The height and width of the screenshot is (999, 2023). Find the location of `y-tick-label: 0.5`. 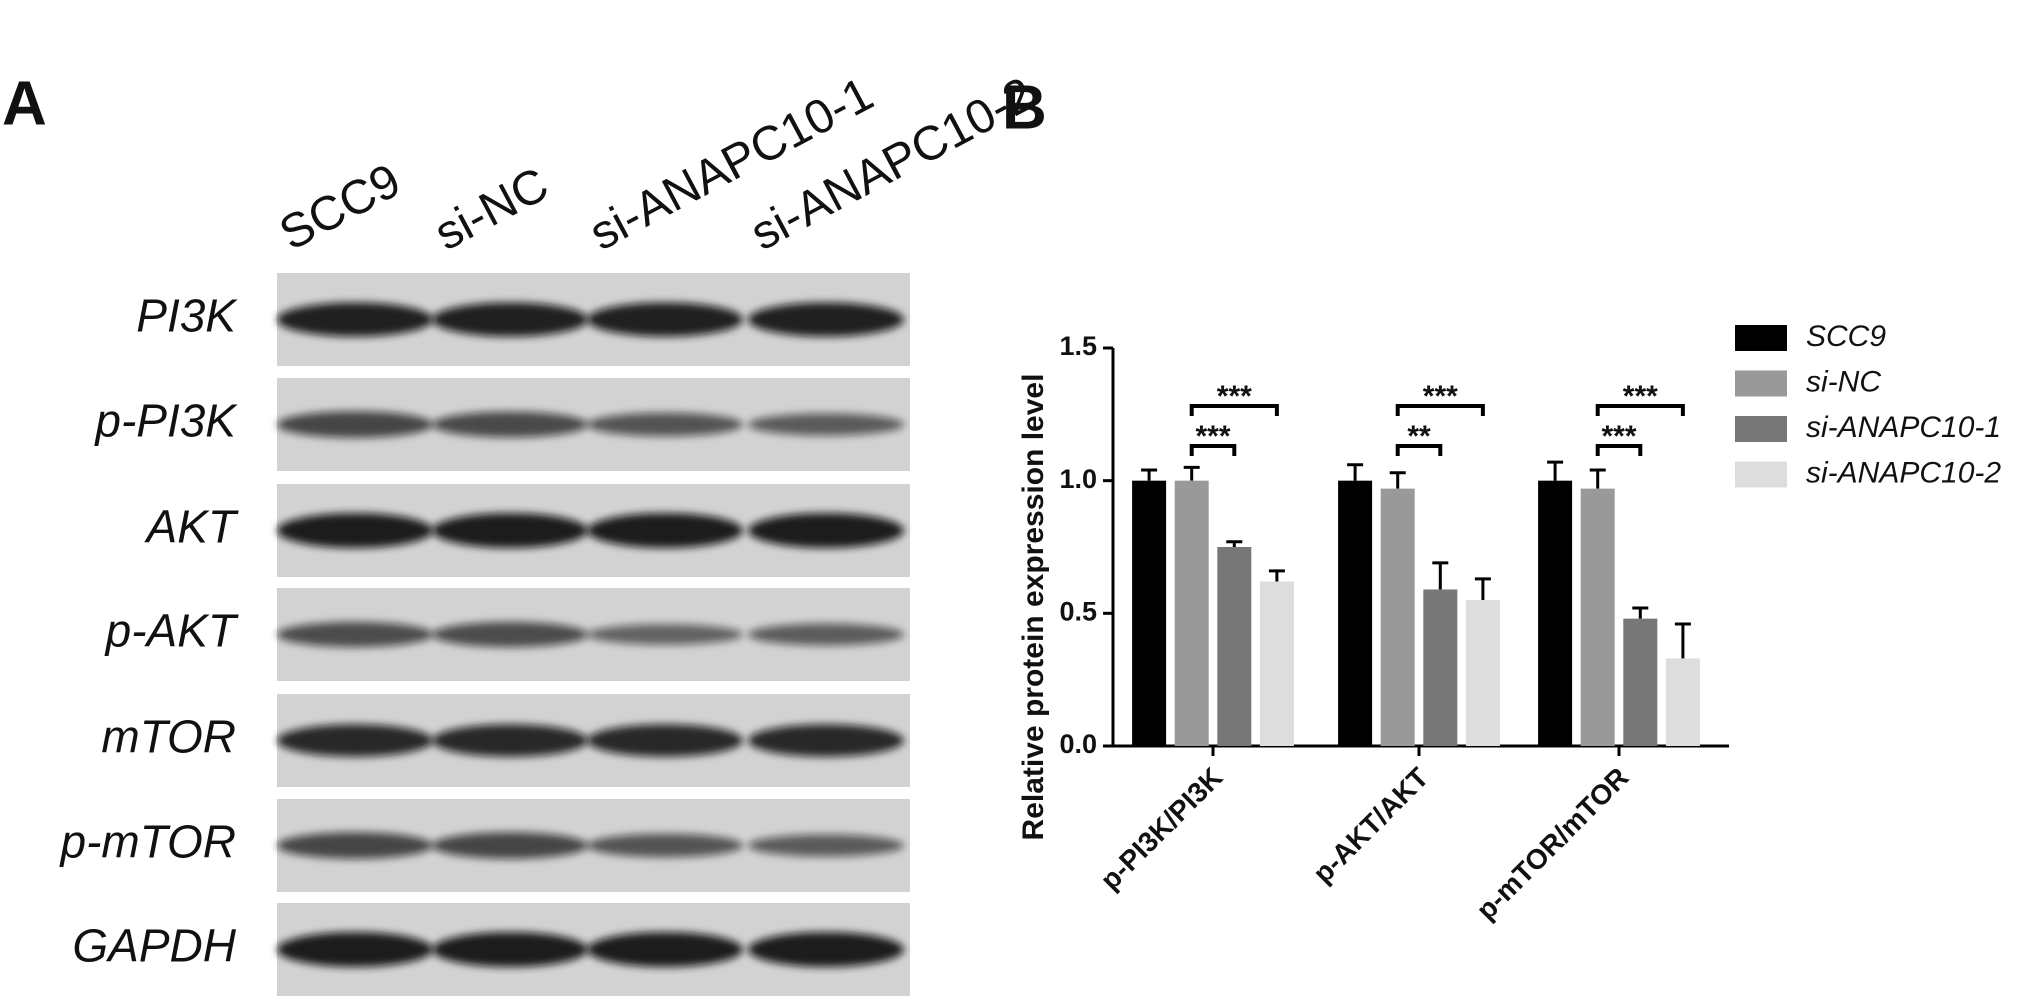

y-tick-label: 0.5 is located at coordinates (1078, 611).